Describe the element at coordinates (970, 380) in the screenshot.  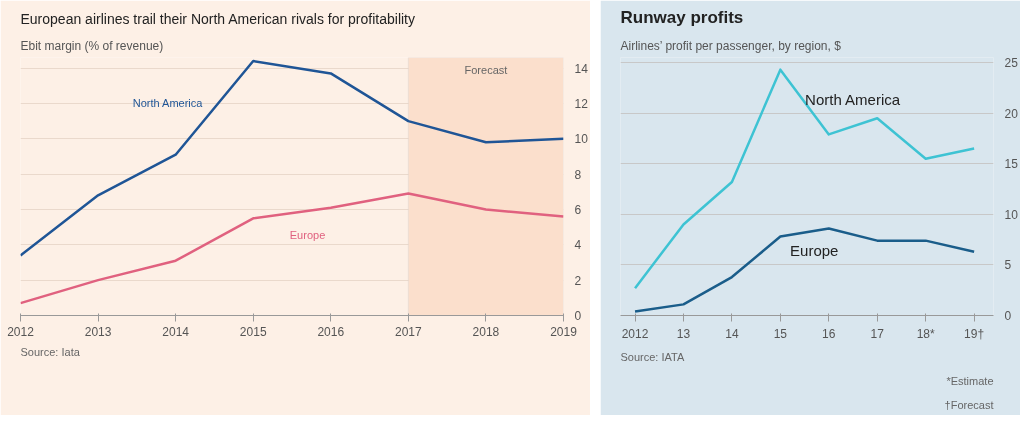
I see `text: *Estimate` at that location.